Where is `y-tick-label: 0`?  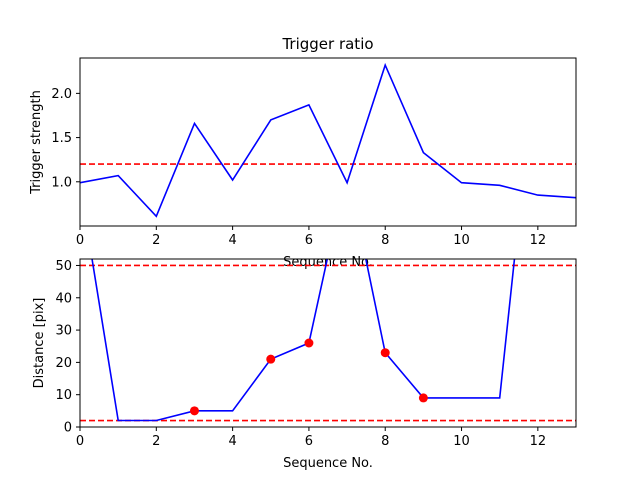 y-tick-label: 0 is located at coordinates (68, 428).